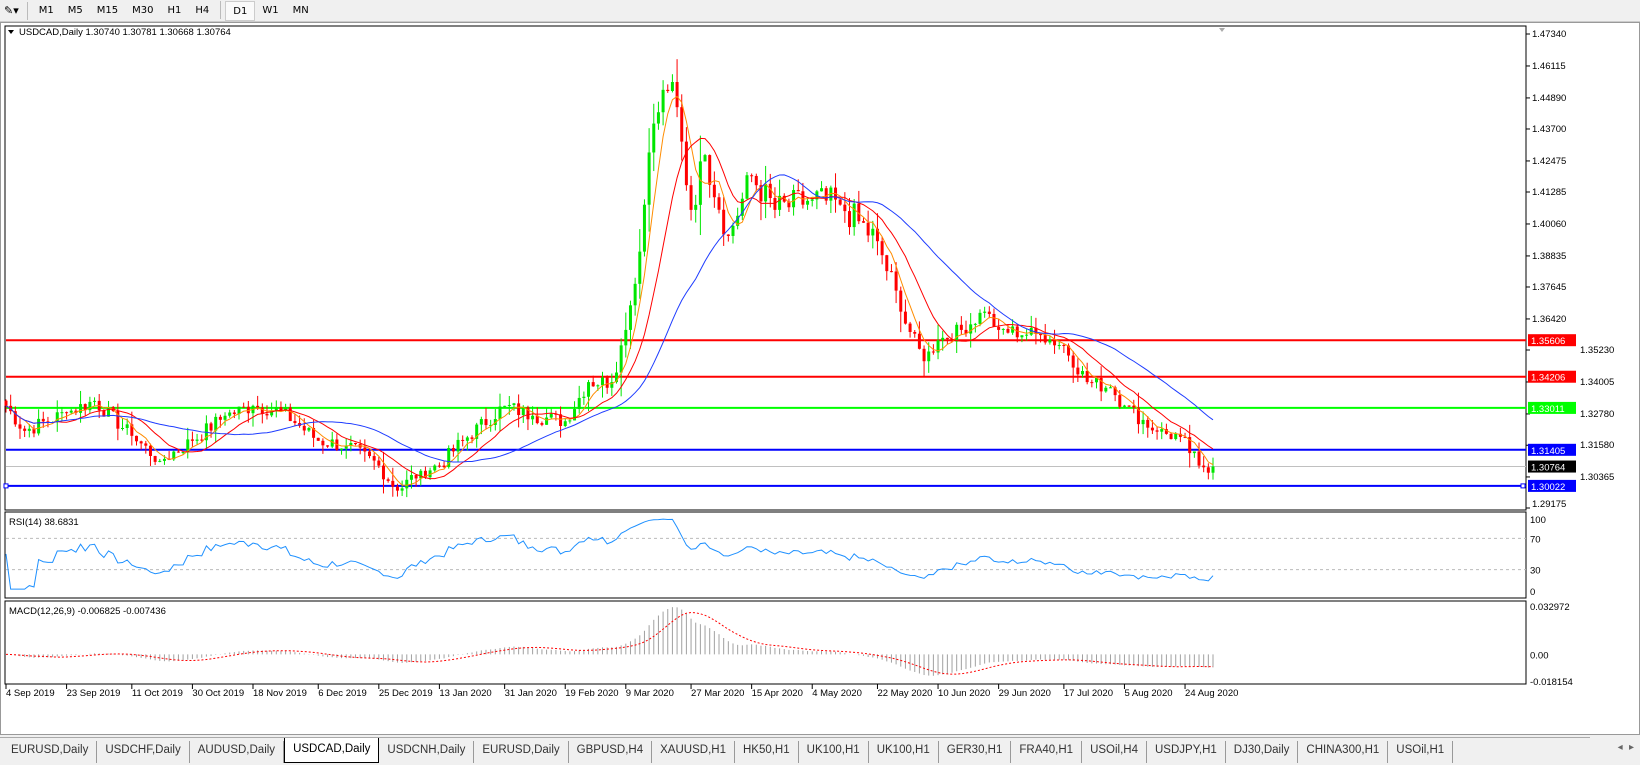  Describe the element at coordinates (143, 752) in the screenshot. I see `chart-tab: USDCHF,Daily` at that location.